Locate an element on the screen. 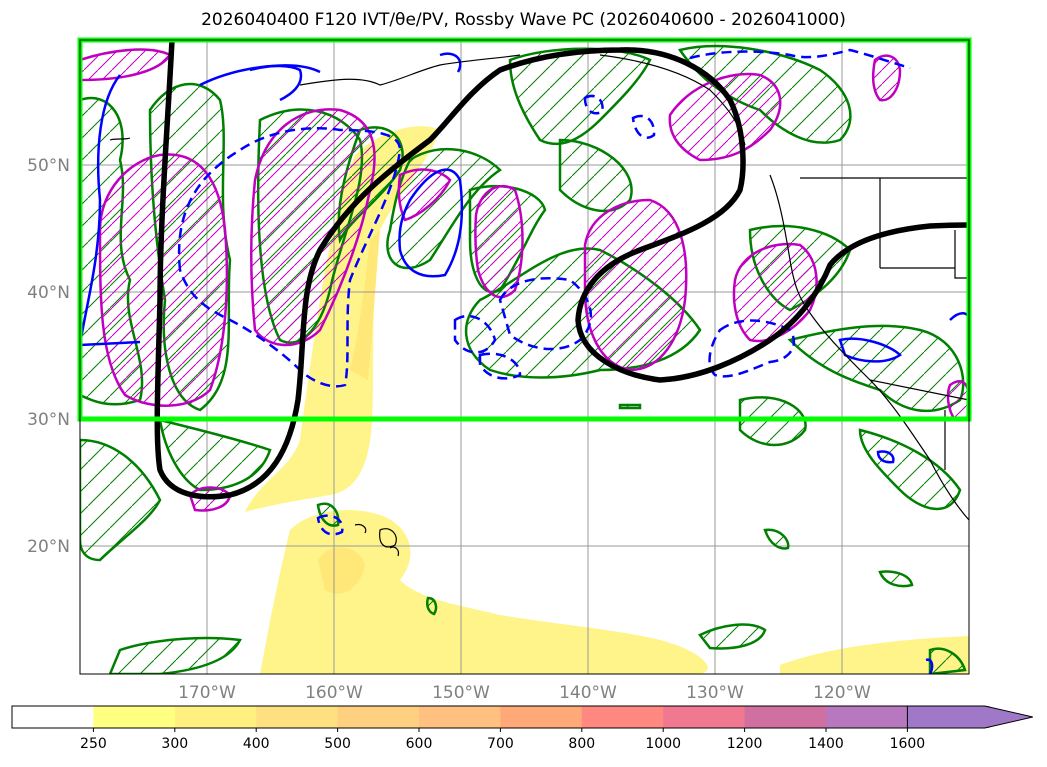  colorbar-label: 300 is located at coordinates (174, 744).